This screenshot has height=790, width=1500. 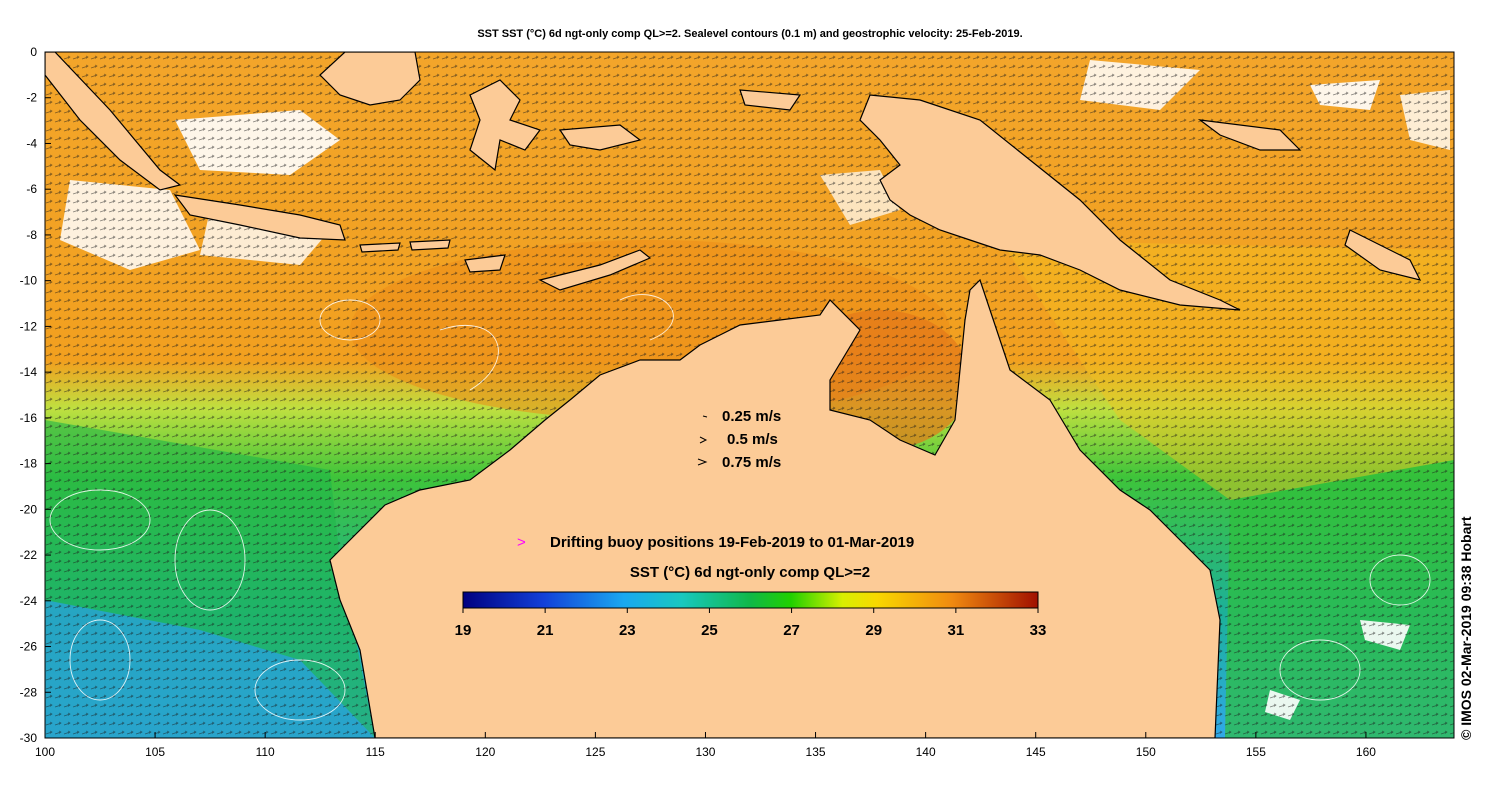 What do you see at coordinates (463, 630) in the screenshot?
I see `colorbar-tick-label: 19` at bounding box center [463, 630].